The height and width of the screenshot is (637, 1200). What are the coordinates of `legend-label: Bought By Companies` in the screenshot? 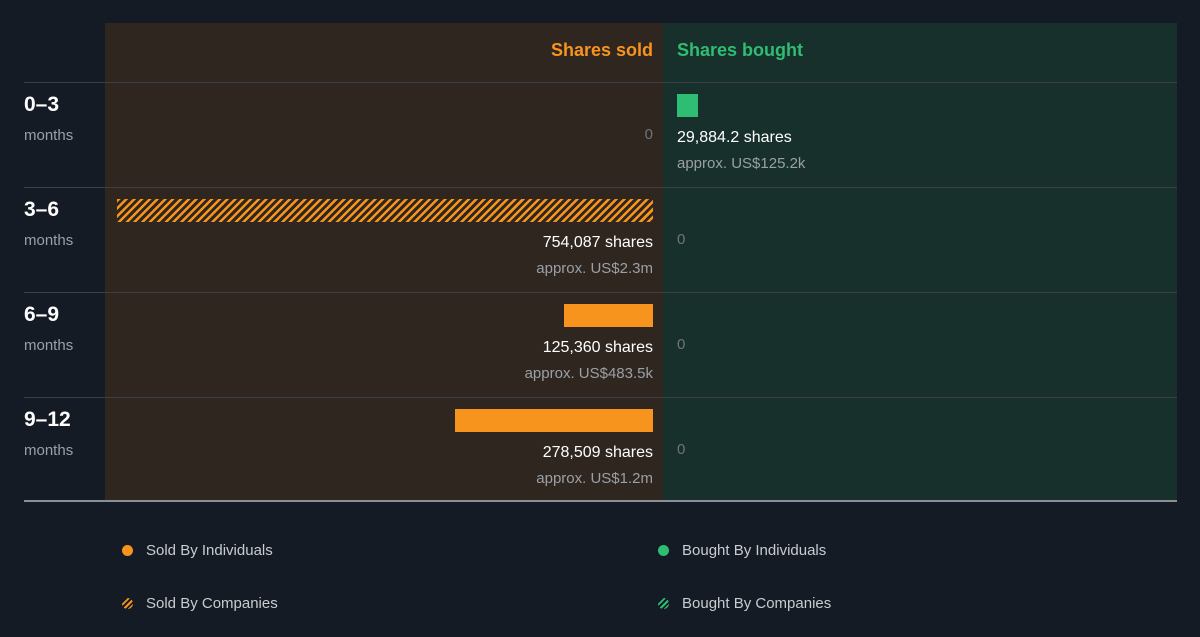 It's located at (757, 603).